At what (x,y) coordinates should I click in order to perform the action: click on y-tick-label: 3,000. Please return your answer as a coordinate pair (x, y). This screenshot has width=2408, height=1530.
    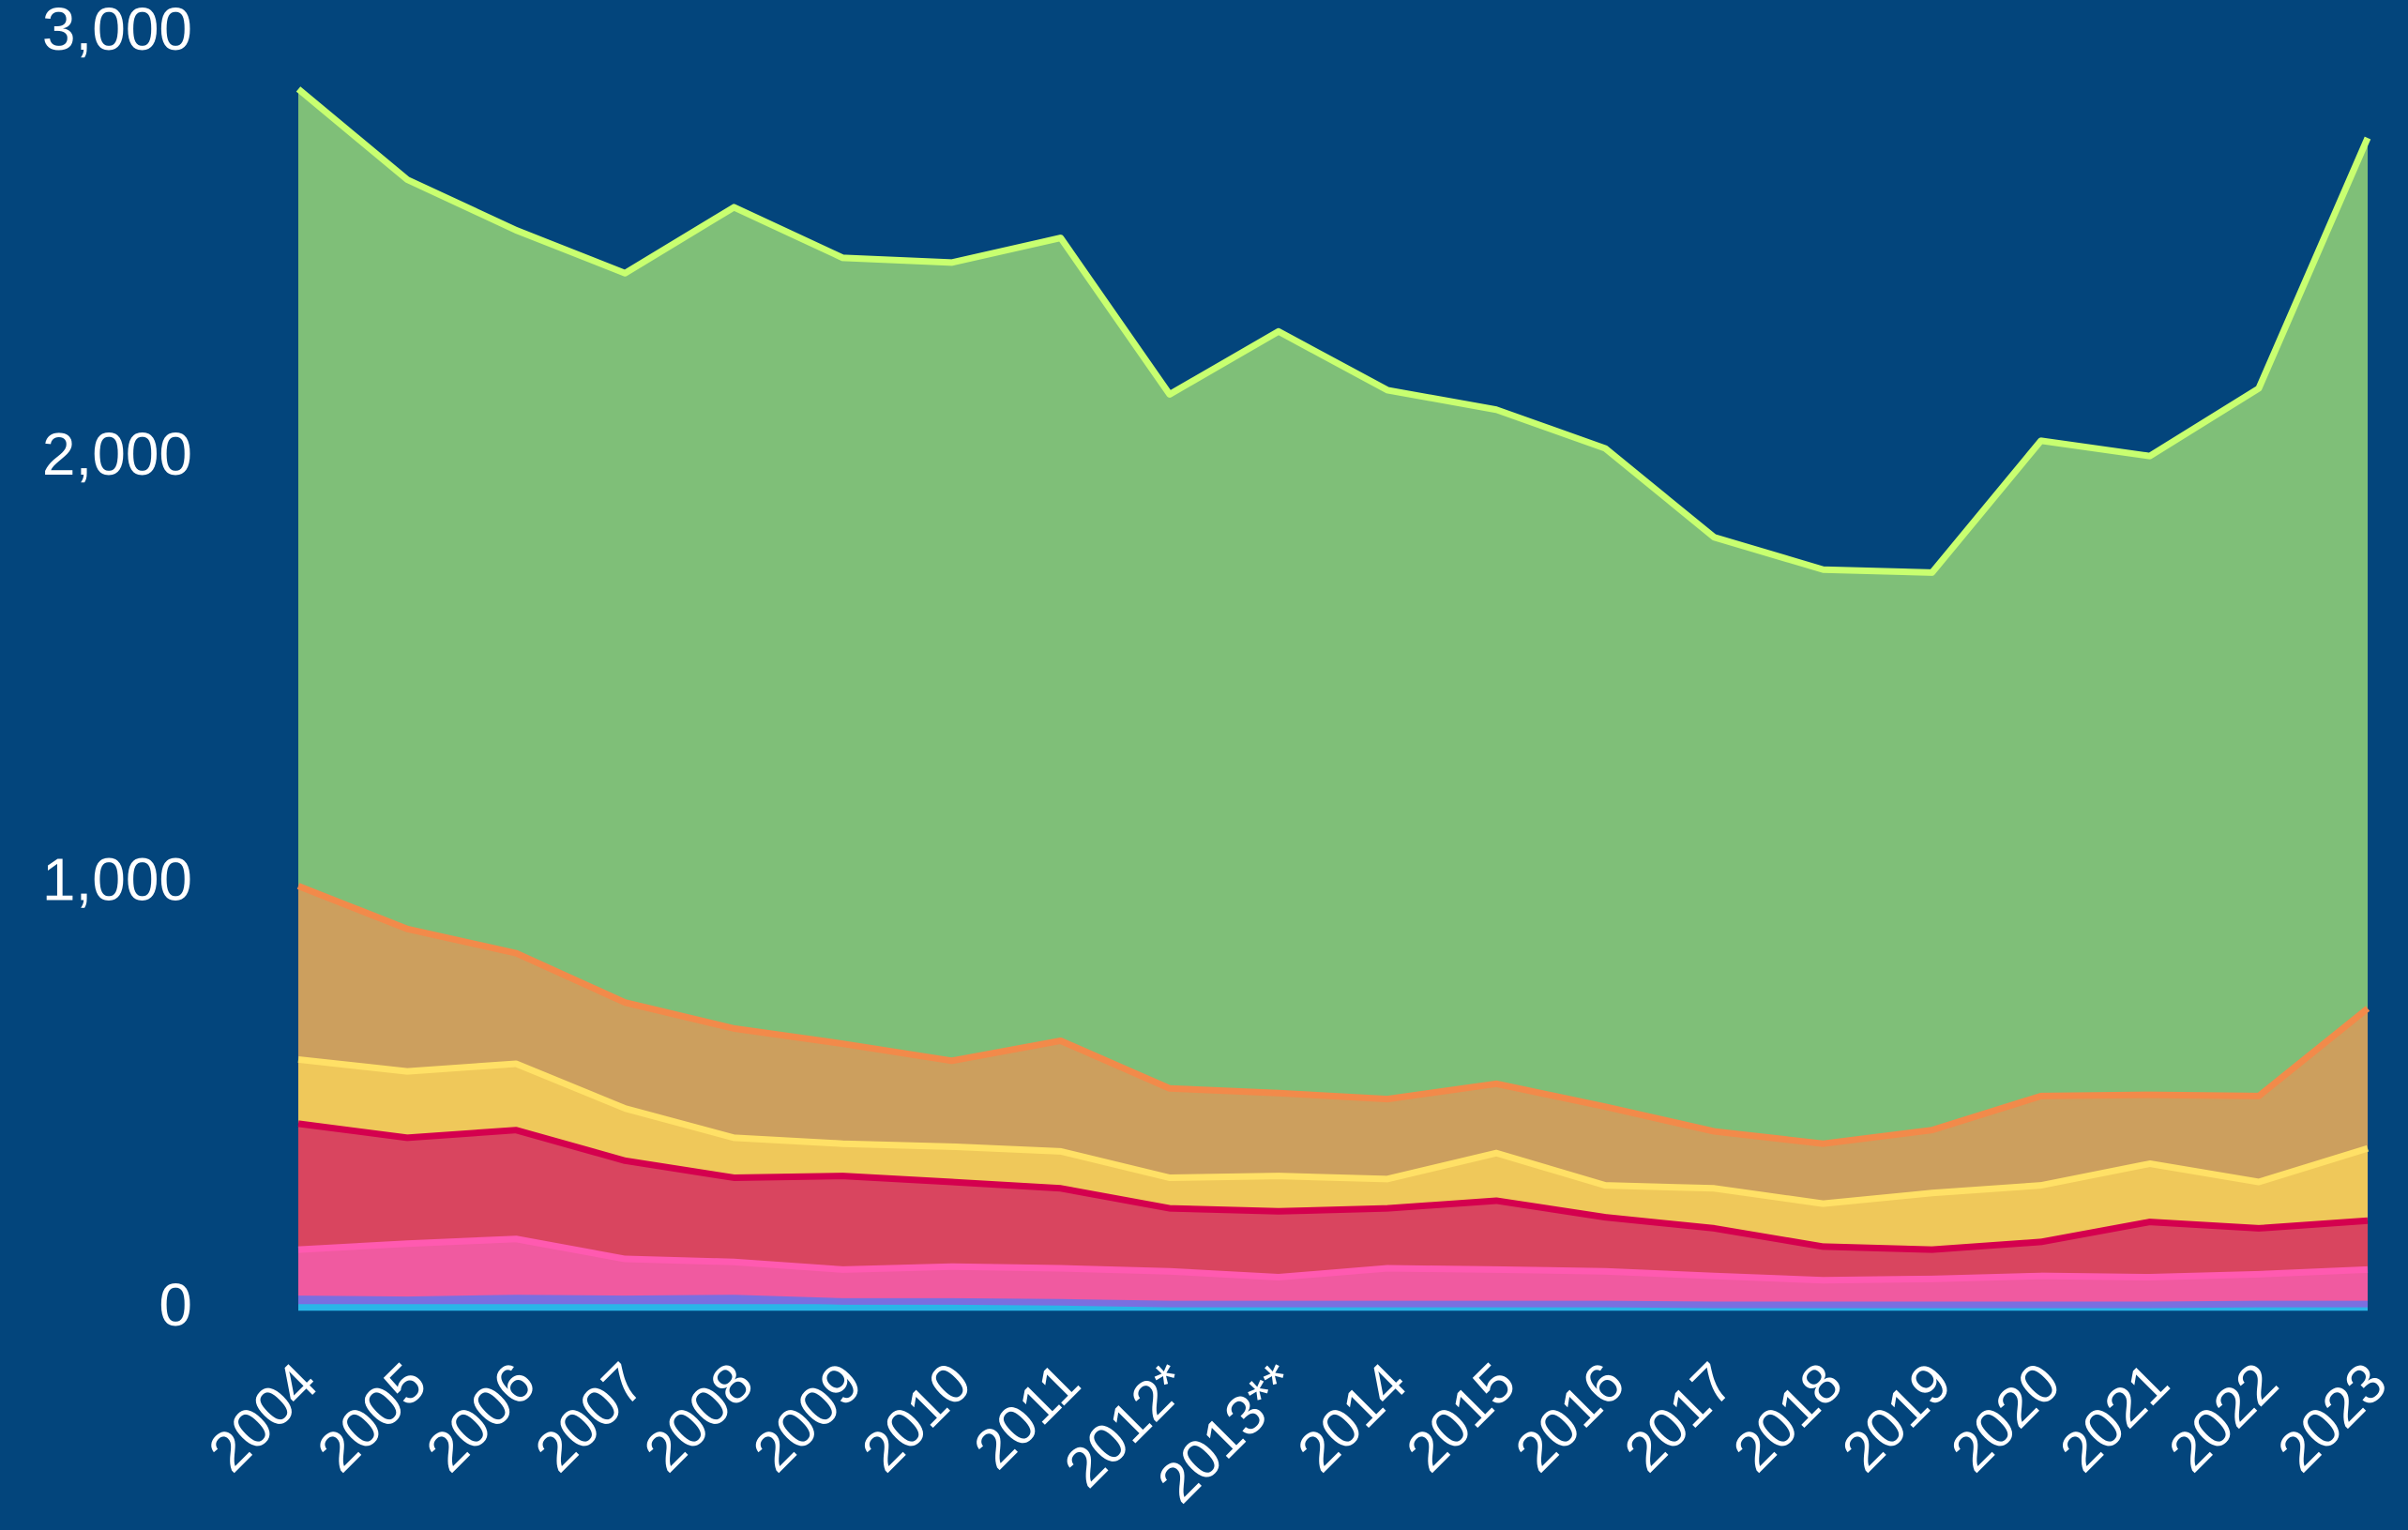
    Looking at the image, I should click on (117, 31).